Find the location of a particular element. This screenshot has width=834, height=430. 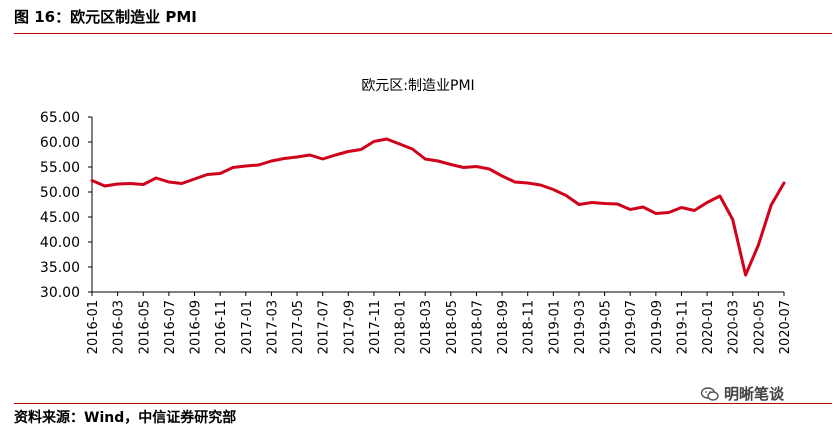

x-tick-label: 2017-05 is located at coordinates (298, 327).